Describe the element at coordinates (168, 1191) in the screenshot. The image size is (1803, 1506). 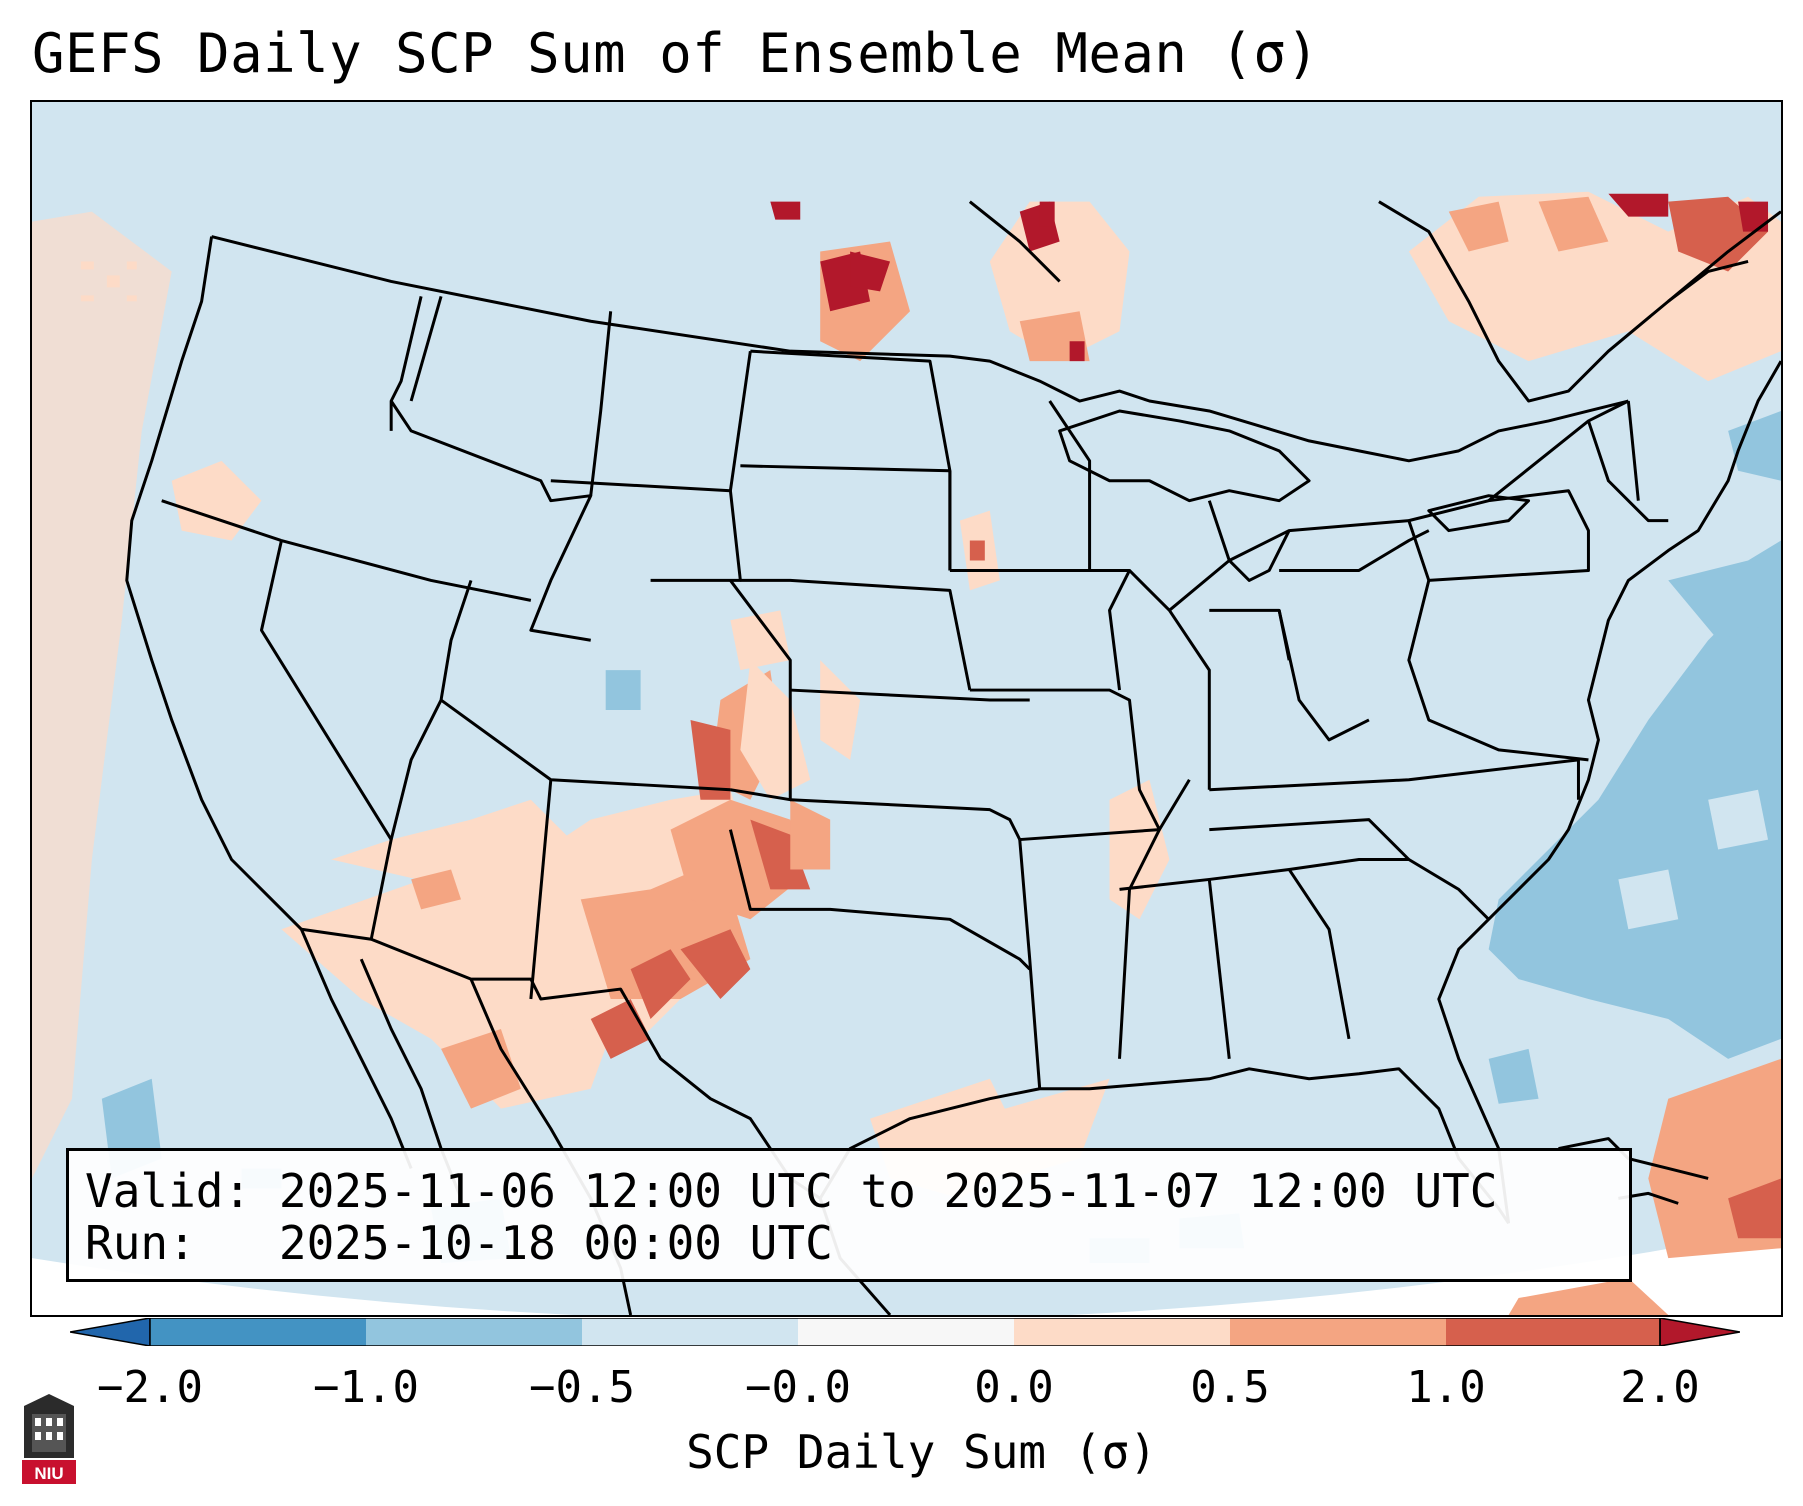
I see `valid-label: Valid:` at that location.